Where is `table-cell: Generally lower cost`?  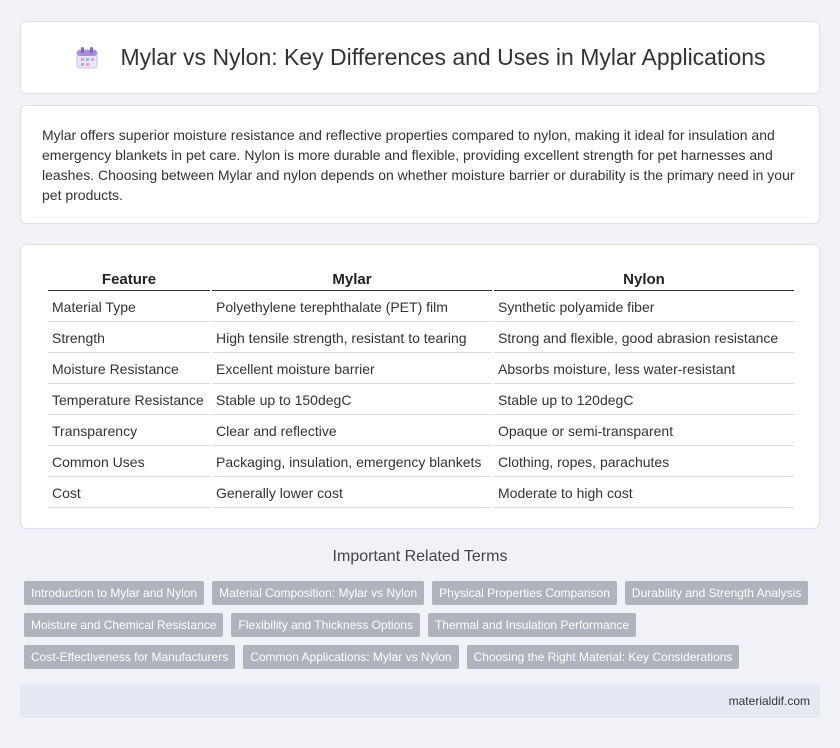 table-cell: Generally lower cost is located at coordinates (352, 493).